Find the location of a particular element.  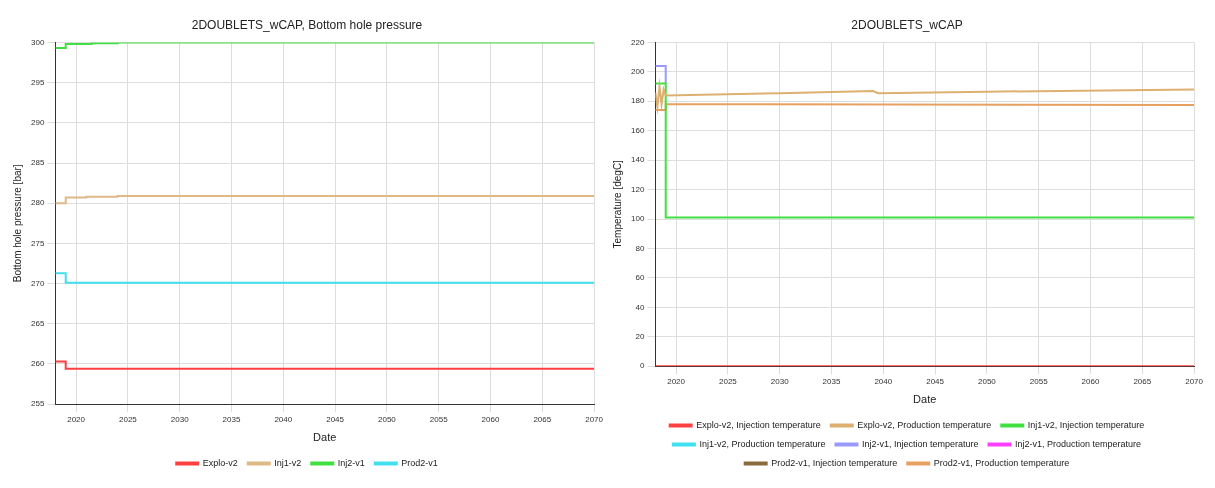

chart-title: 2DOUBLETS_wCAP, Bottom hole pressure is located at coordinates (307, 24).